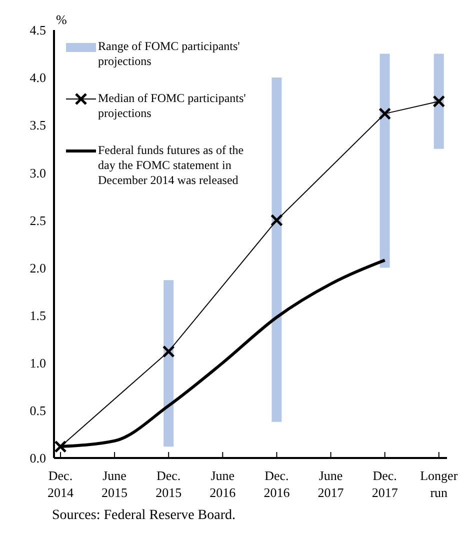  What do you see at coordinates (38, 315) in the screenshot?
I see `y-tick-label: 1.5` at bounding box center [38, 315].